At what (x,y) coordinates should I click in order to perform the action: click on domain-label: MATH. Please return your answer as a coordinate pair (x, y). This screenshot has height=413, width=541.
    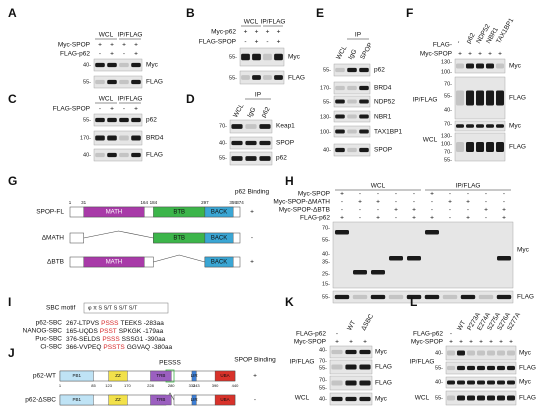
    Looking at the image, I should click on (114, 213).